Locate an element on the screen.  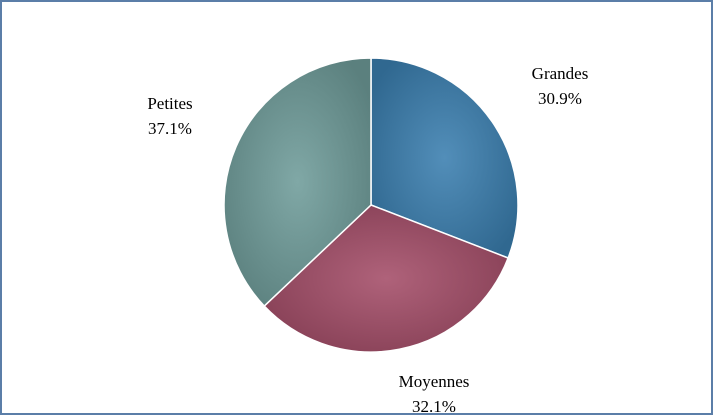
slice-label-grandes: Grandes is located at coordinates (560, 73).